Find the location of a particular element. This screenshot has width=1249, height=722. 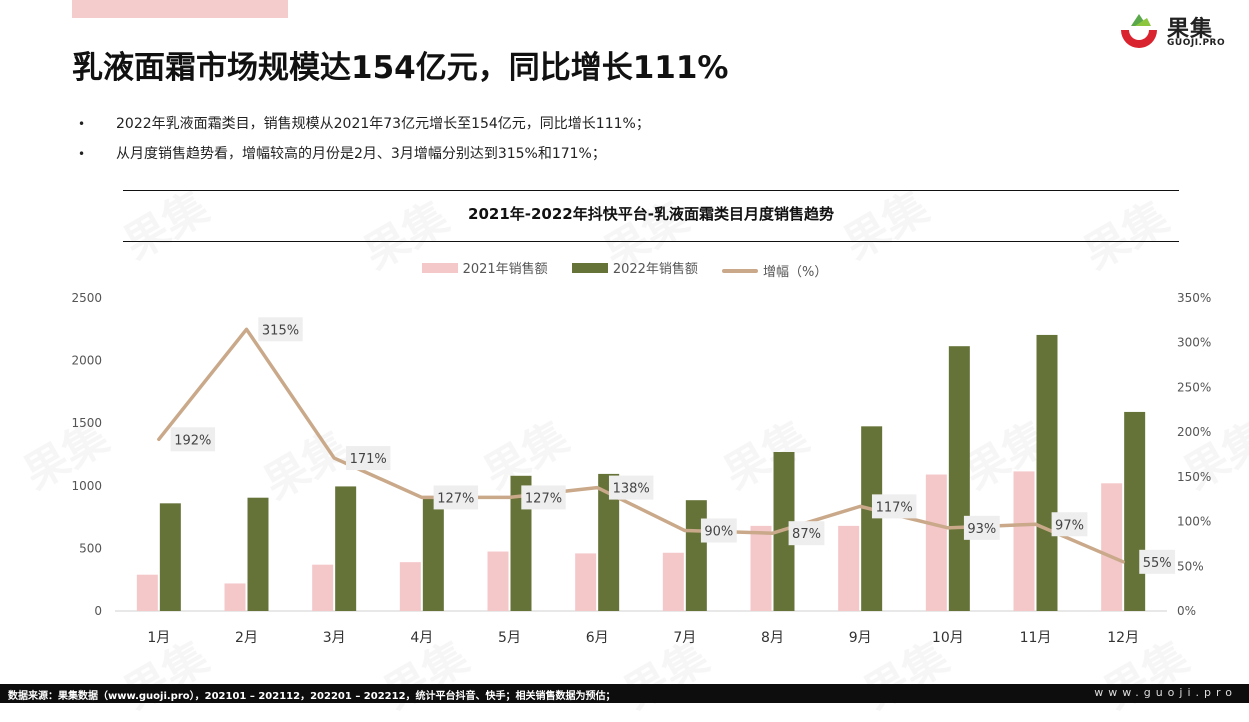

right-axis-tick-label: 50% is located at coordinates (1190, 566).